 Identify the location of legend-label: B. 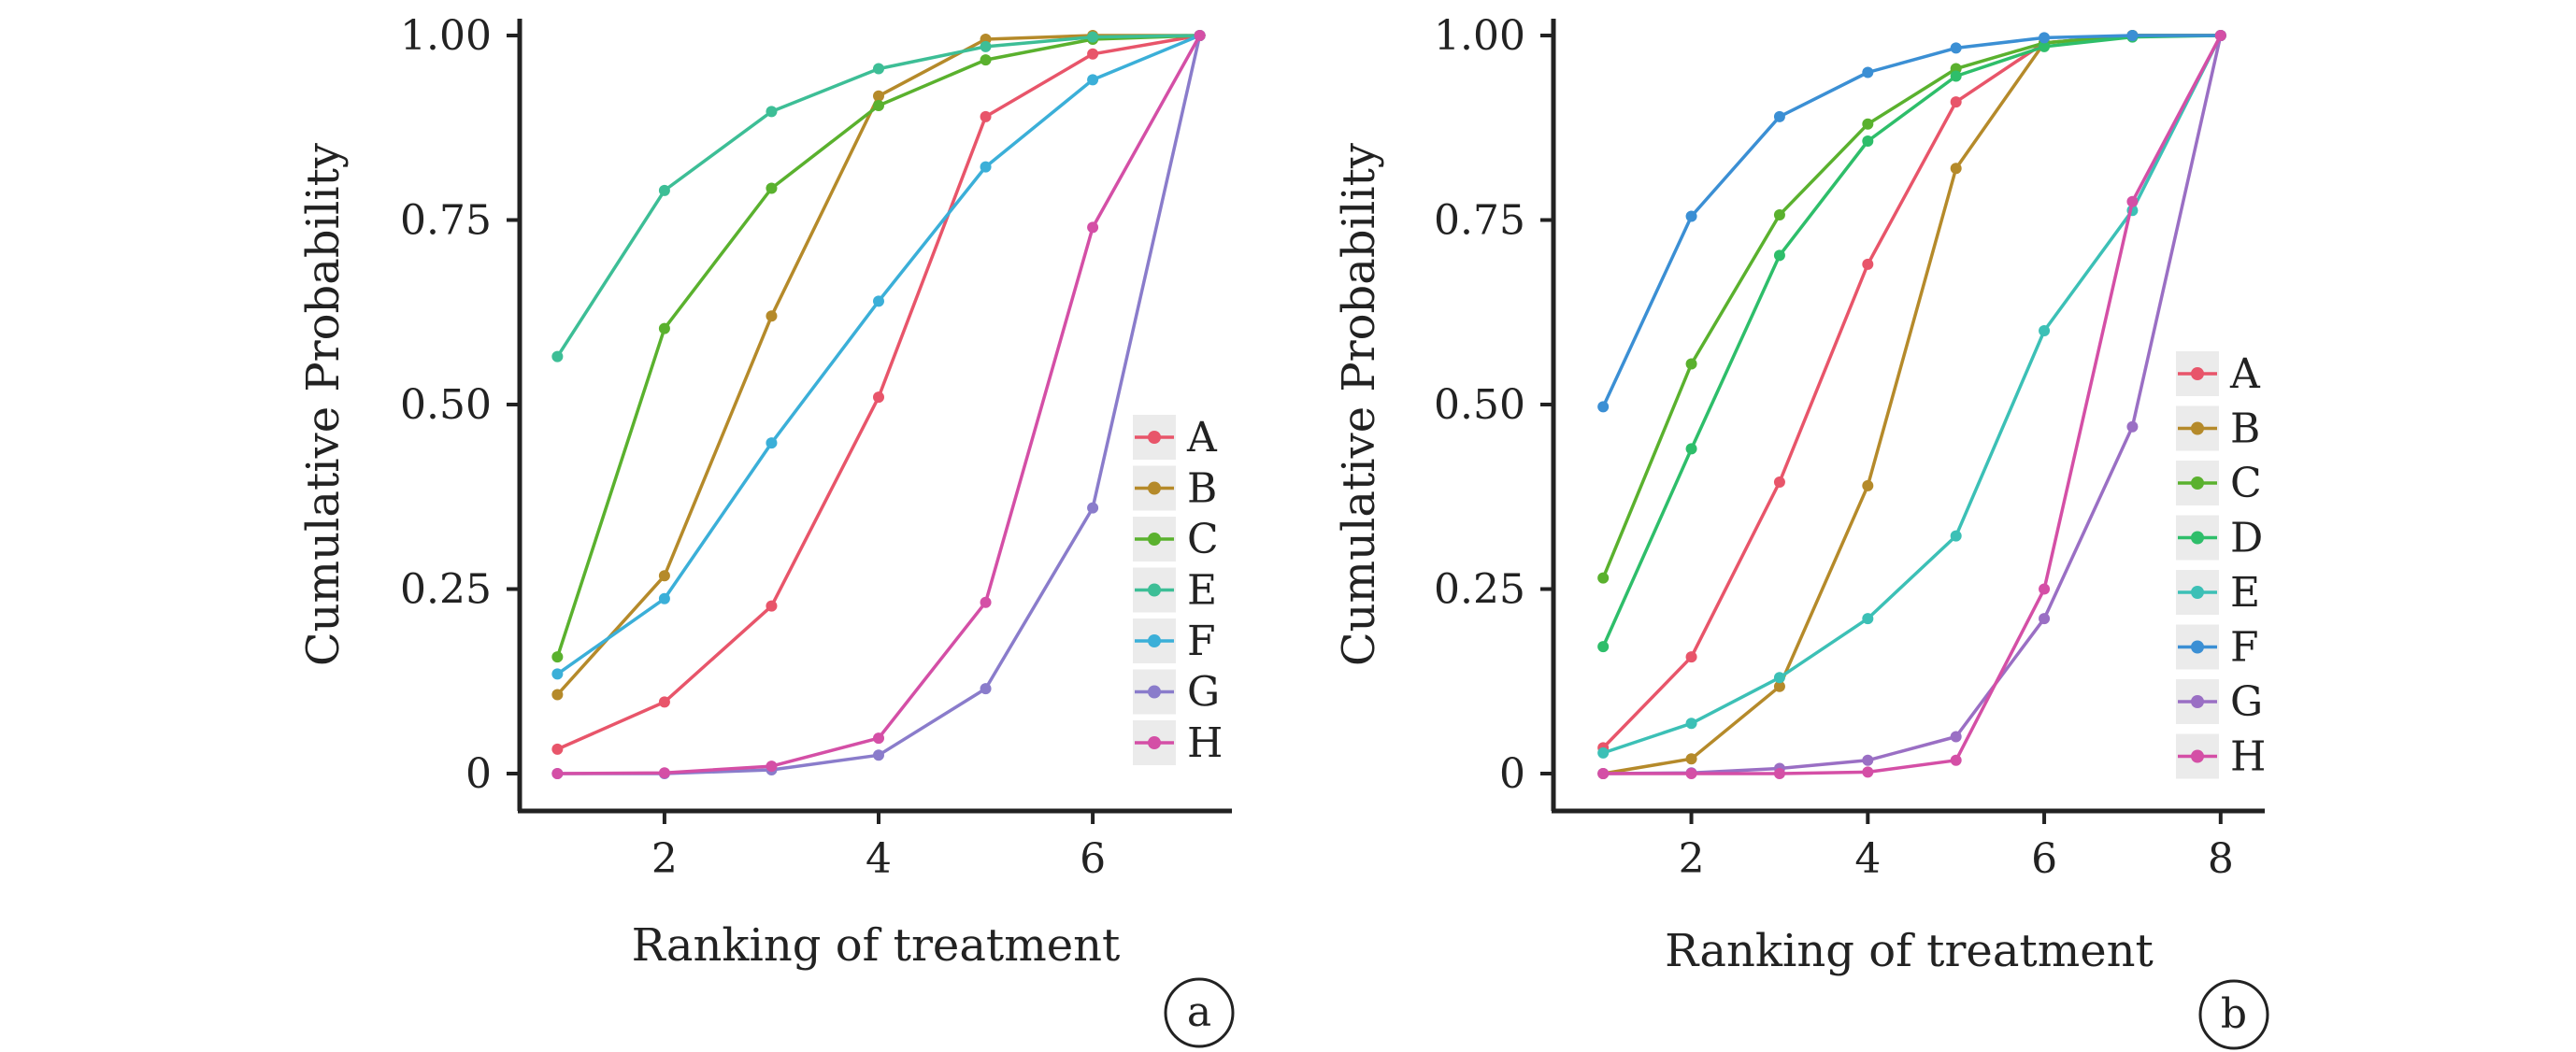
(2245, 429).